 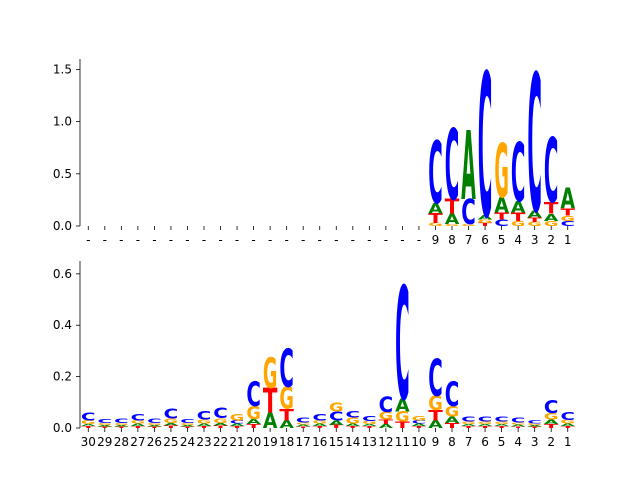 I want to click on x-tick-label: 1, so click(x=568, y=442).